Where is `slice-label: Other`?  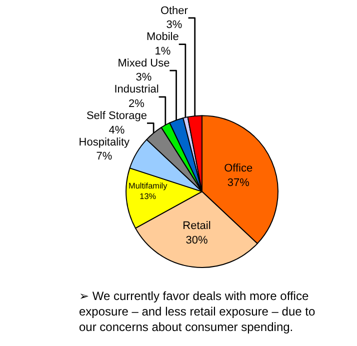
slice-label: Other is located at coordinates (174, 10).